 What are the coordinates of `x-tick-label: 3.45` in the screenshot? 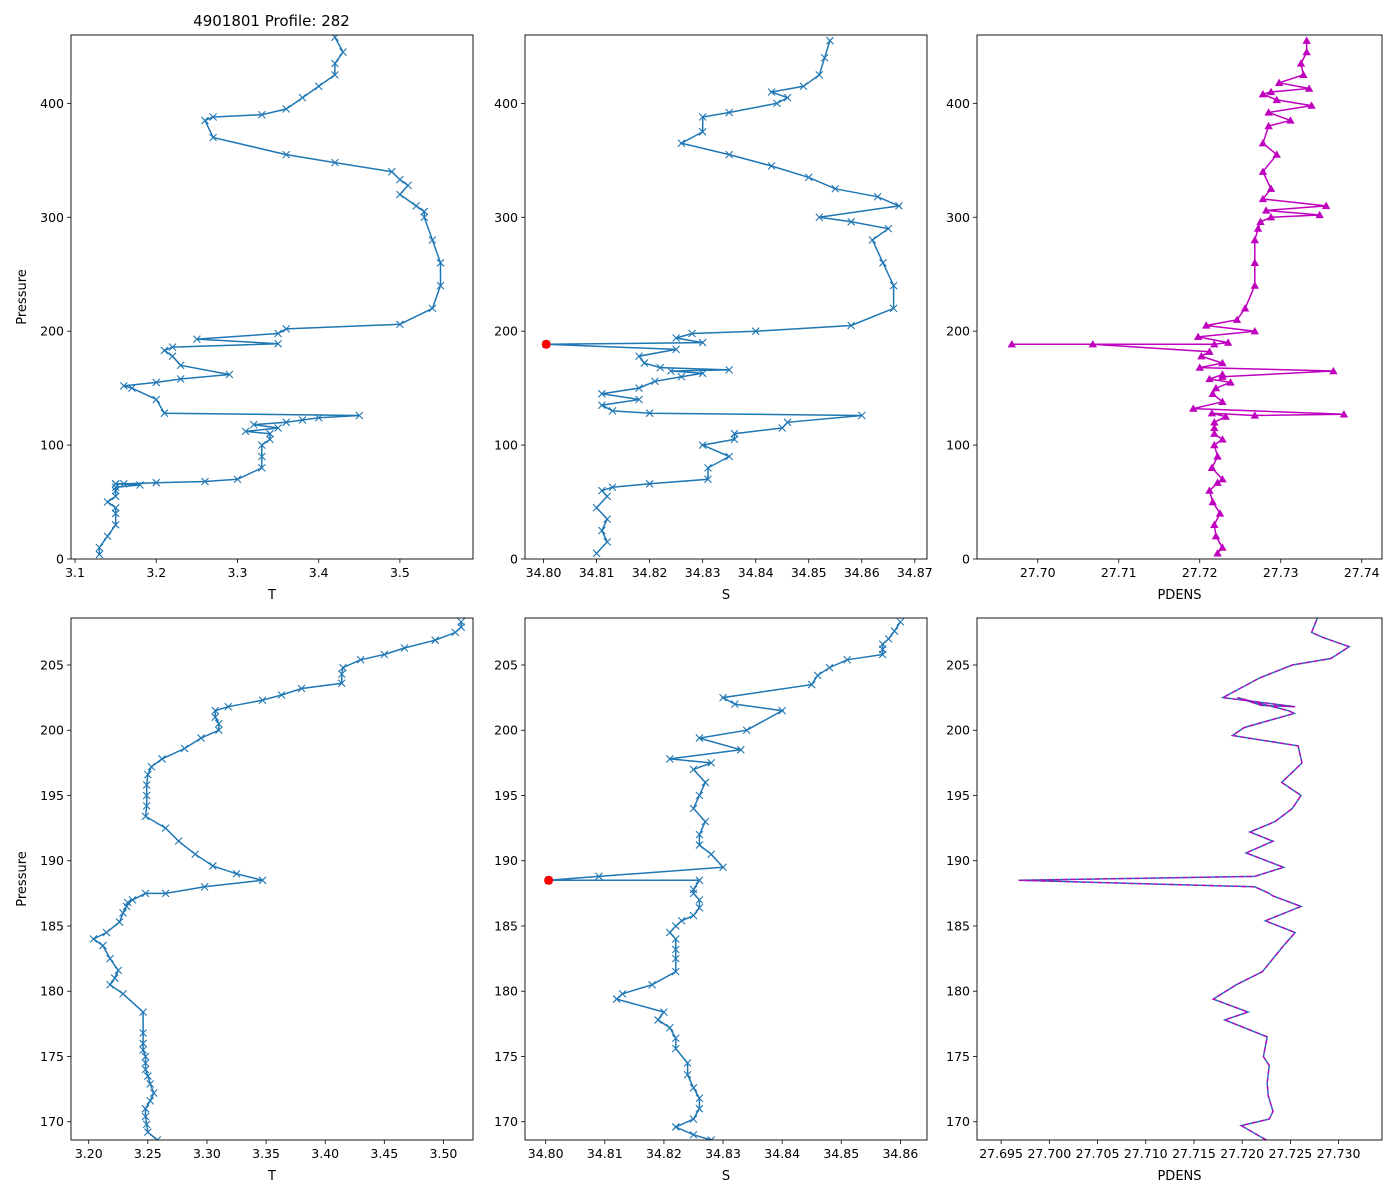 It's located at (384, 1153).